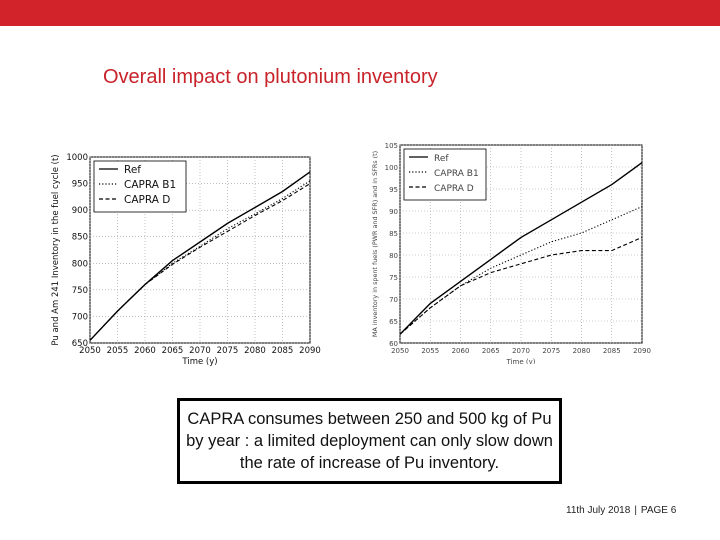 The height and width of the screenshot is (540, 720). Describe the element at coordinates (393, 322) in the screenshot. I see `y-tick-label: 65` at that location.